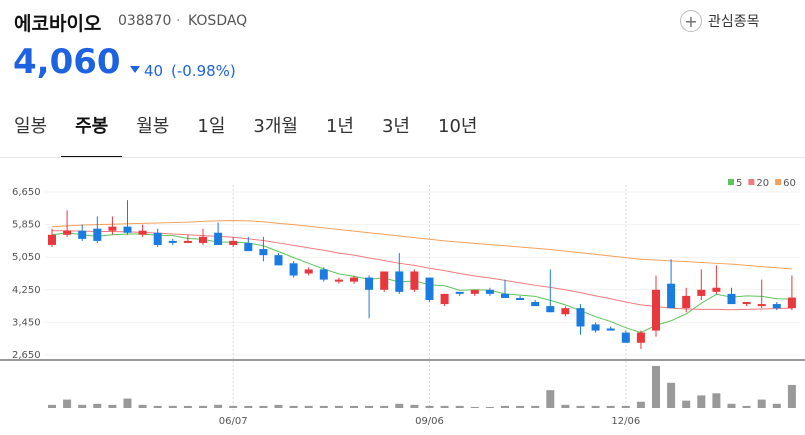 The width and height of the screenshot is (805, 435). What do you see at coordinates (739, 183) in the screenshot?
I see `legend-label: 5` at bounding box center [739, 183].